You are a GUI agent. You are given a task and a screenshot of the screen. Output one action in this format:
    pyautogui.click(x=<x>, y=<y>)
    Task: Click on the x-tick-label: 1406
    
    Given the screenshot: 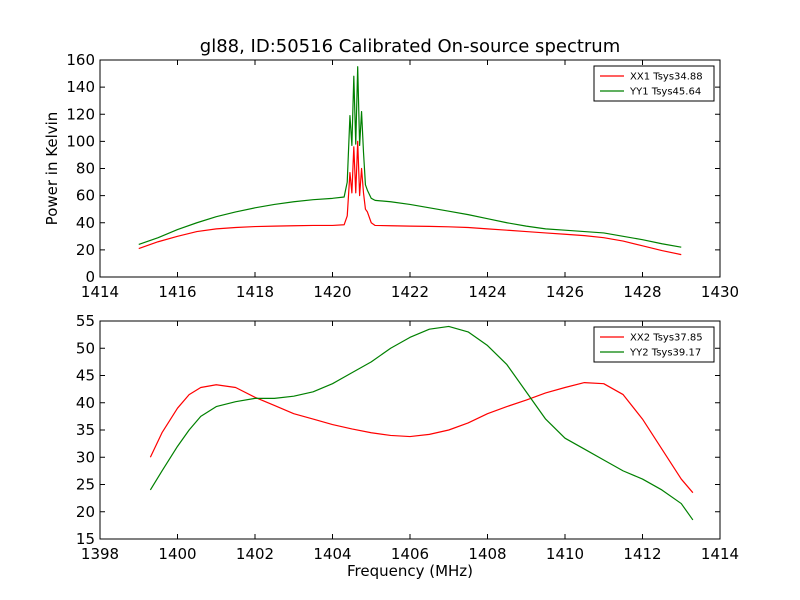 What is the action you would take?
    pyautogui.click(x=410, y=554)
    